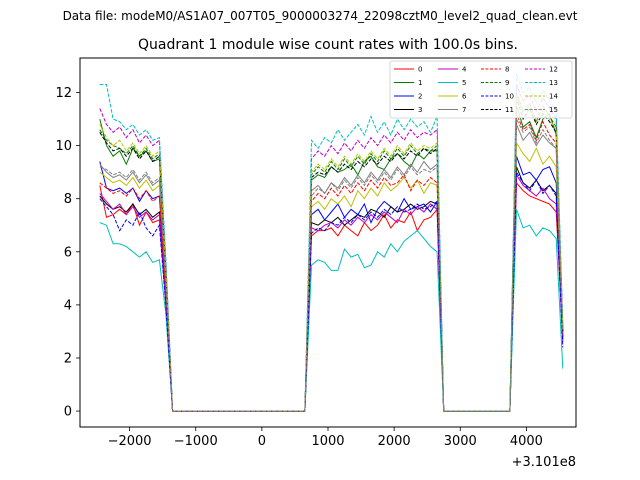 This screenshot has width=640, height=480. What do you see at coordinates (68, 358) in the screenshot?
I see `y-tick-label: 2` at bounding box center [68, 358].